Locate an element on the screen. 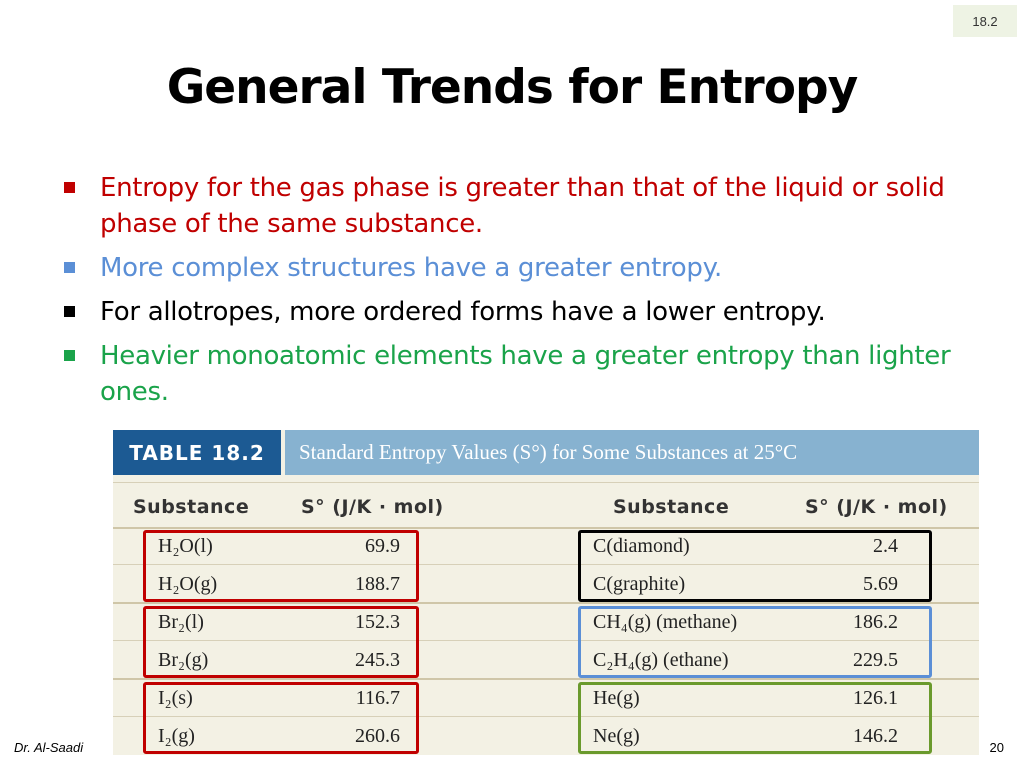  highlight-box-black is located at coordinates (755, 566).